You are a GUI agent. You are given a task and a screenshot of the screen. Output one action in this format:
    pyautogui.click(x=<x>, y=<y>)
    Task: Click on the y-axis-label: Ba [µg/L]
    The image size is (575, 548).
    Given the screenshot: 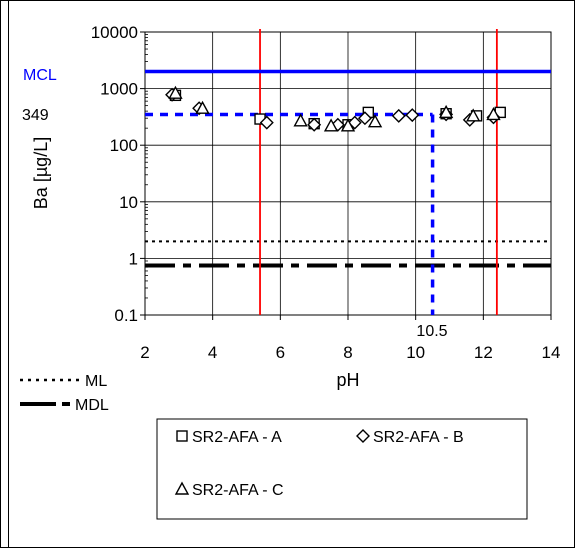 What is the action you would take?
    pyautogui.click(x=41, y=173)
    